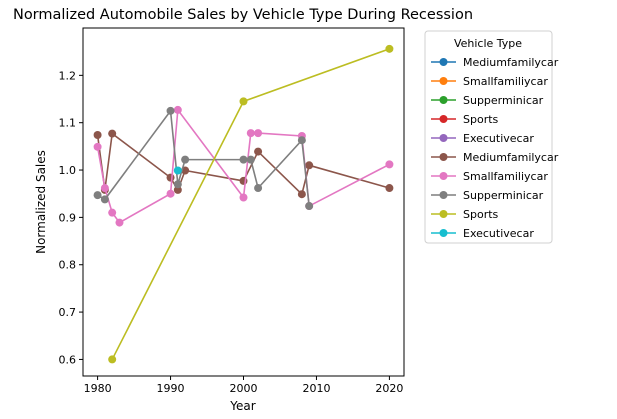 The width and height of the screenshot is (617, 419). Describe the element at coordinates (242, 406) in the screenshot. I see `x-axis-label: Year` at that location.